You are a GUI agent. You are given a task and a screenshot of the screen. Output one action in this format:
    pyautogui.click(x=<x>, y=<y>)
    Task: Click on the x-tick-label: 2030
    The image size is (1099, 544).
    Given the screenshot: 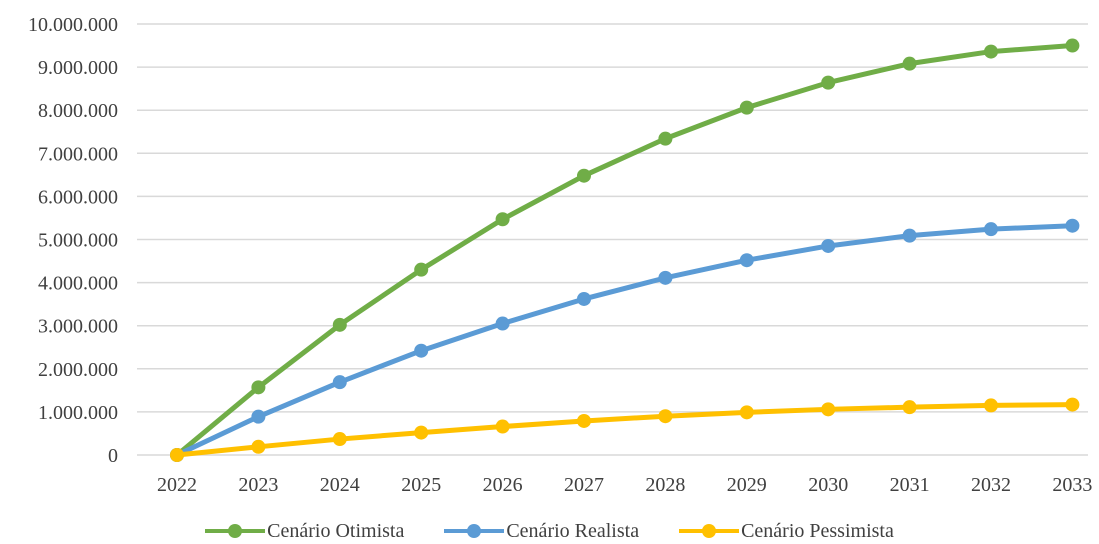 What is the action you would take?
    pyautogui.click(x=828, y=485)
    